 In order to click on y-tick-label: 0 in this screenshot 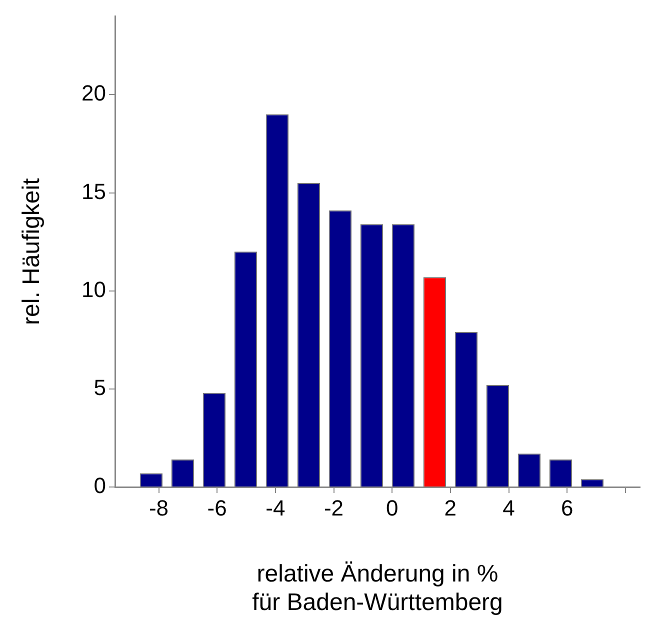, I will do `click(100, 485)`.